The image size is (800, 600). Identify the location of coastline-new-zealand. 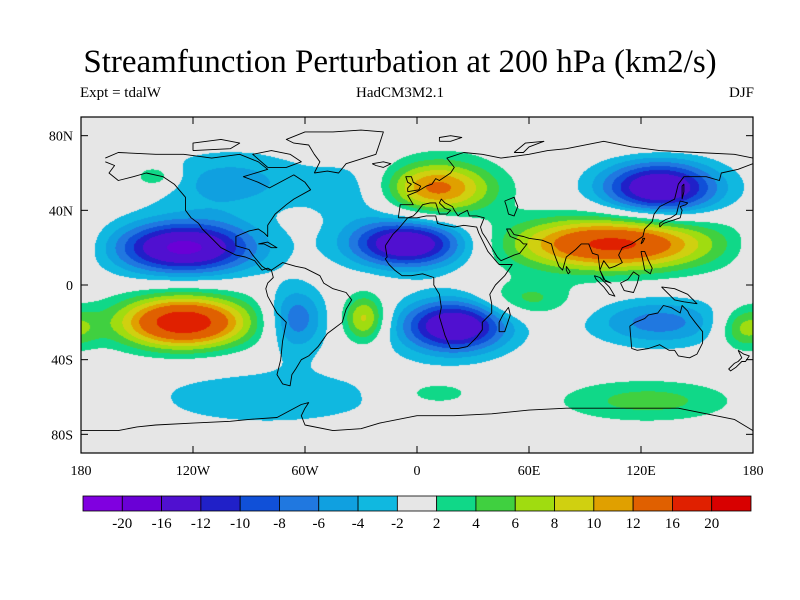
(739, 360).